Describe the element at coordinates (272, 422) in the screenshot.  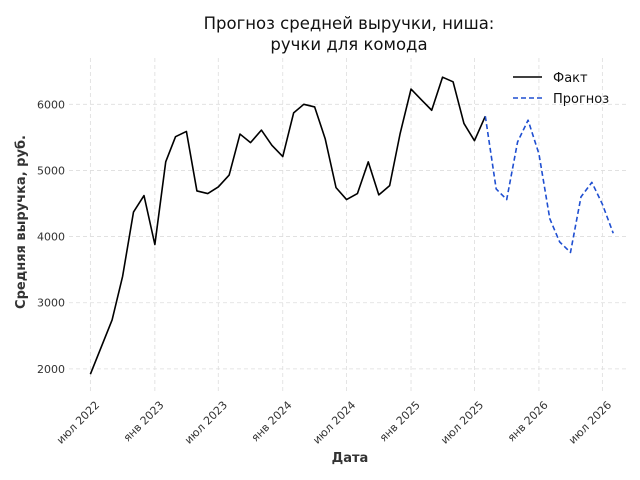
I see `x-tick-label: янв 2024` at that location.